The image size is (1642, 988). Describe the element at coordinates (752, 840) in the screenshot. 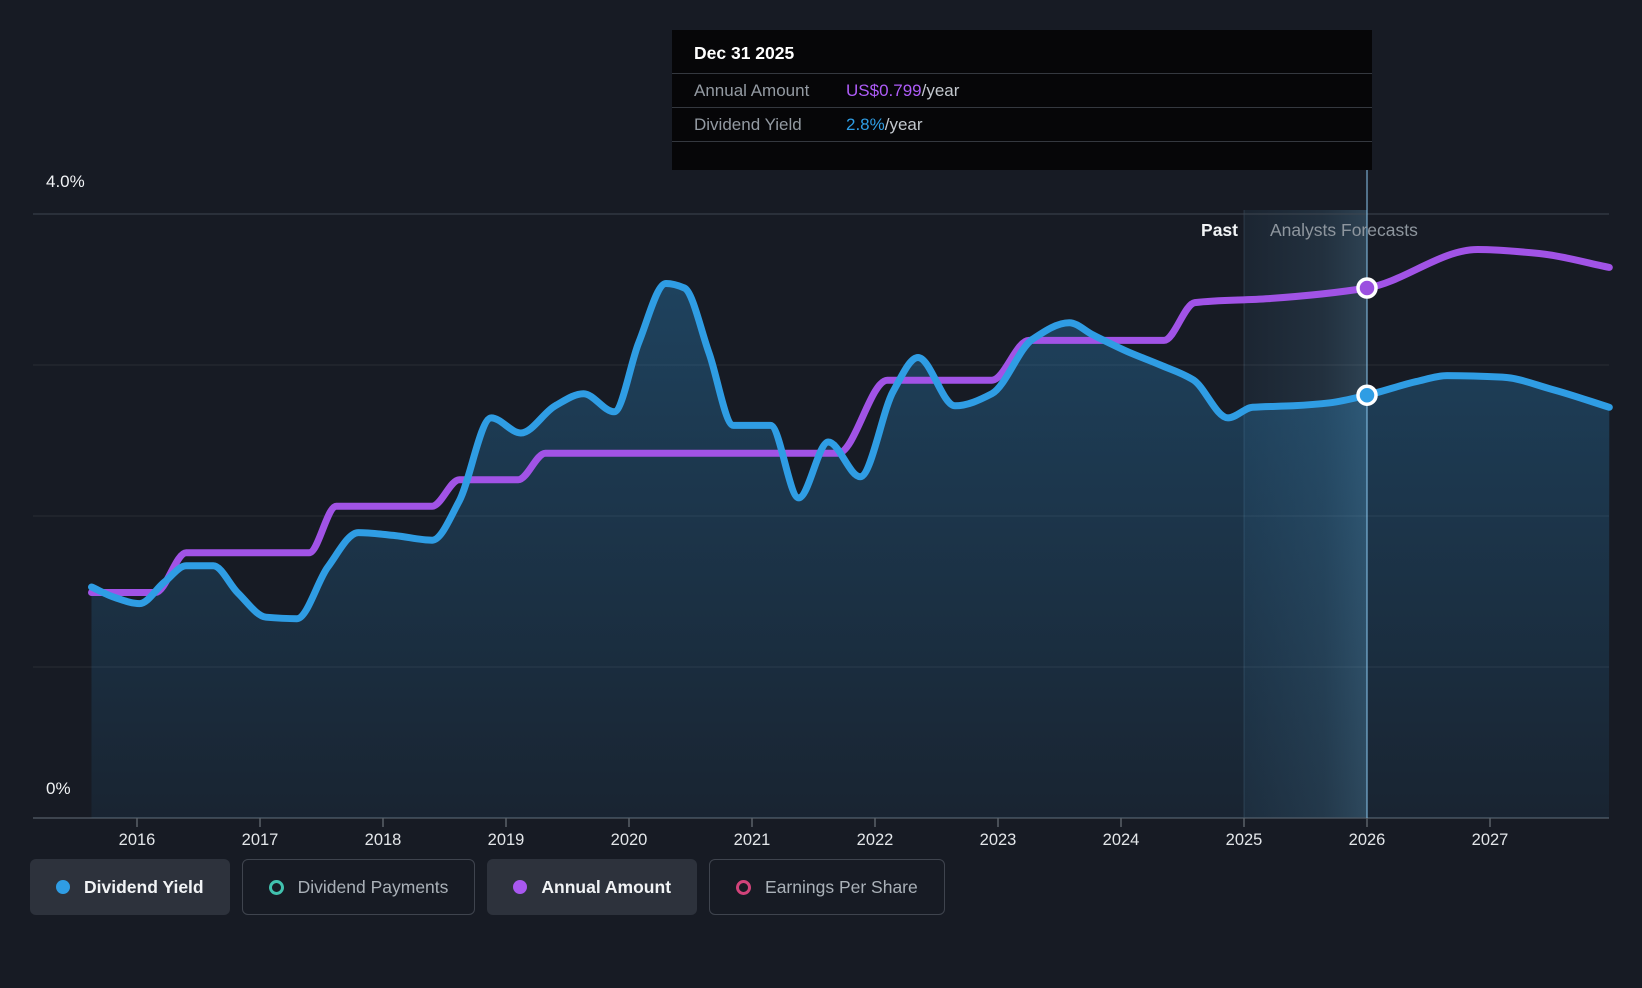

I see `x-tick-label: 2021` at that location.